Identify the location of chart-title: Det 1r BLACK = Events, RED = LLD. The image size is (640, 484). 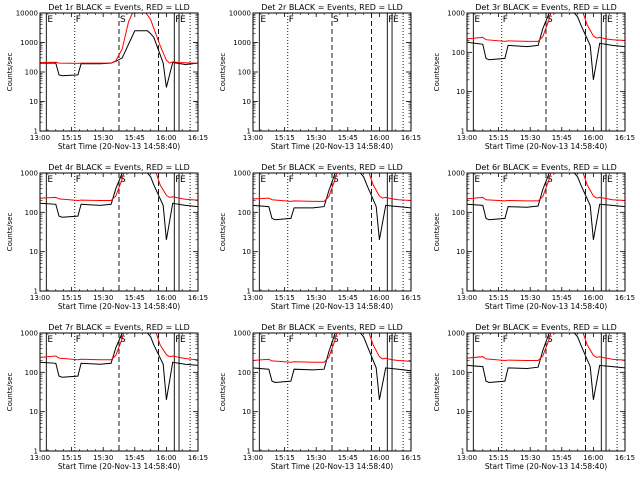
(119, 7).